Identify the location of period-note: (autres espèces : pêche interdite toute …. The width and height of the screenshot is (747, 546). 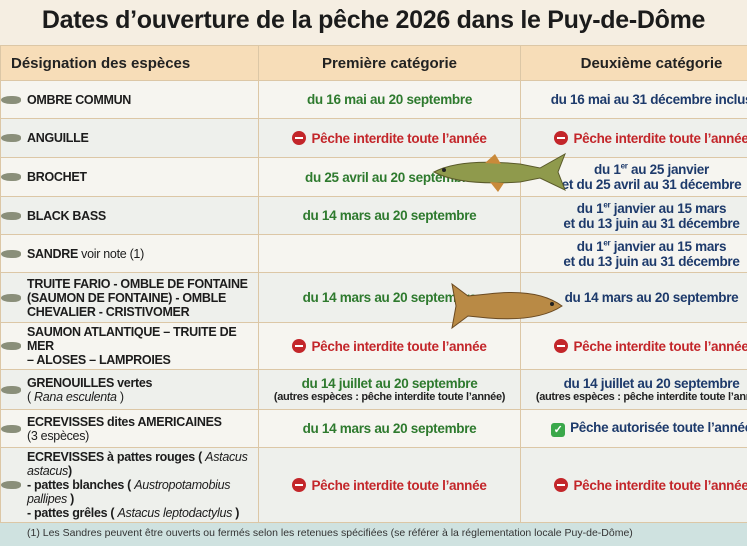
(389, 397).